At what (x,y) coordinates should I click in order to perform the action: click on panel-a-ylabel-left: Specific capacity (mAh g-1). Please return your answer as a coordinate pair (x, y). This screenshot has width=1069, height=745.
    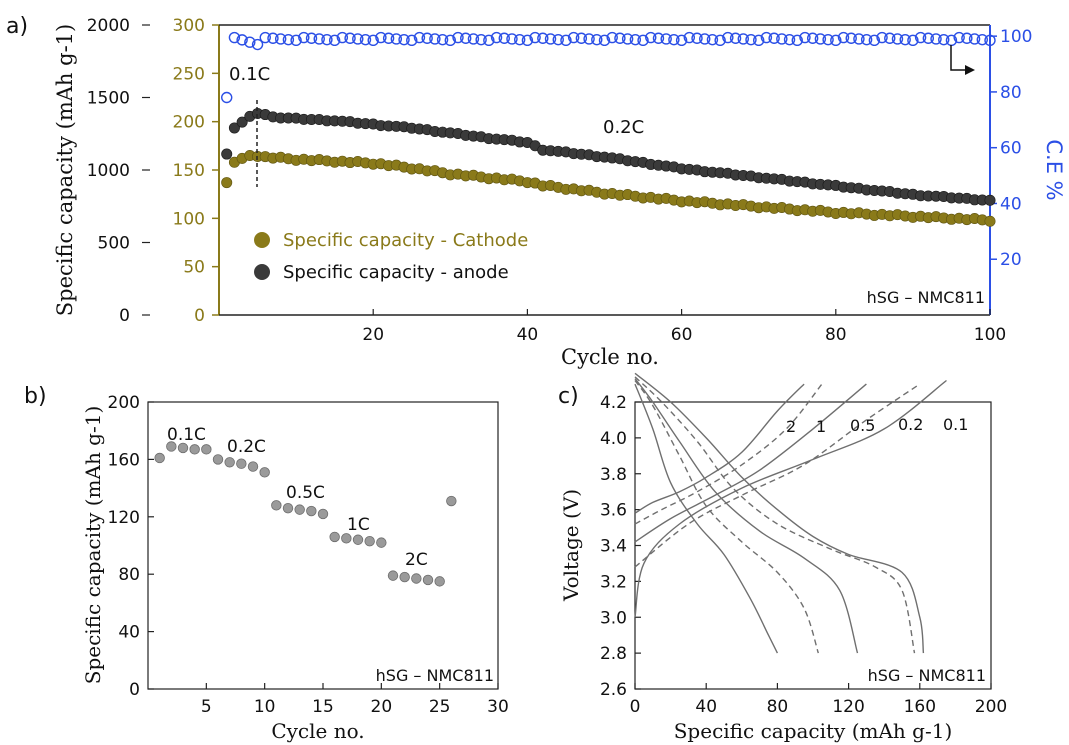
    Looking at the image, I should click on (65, 170).